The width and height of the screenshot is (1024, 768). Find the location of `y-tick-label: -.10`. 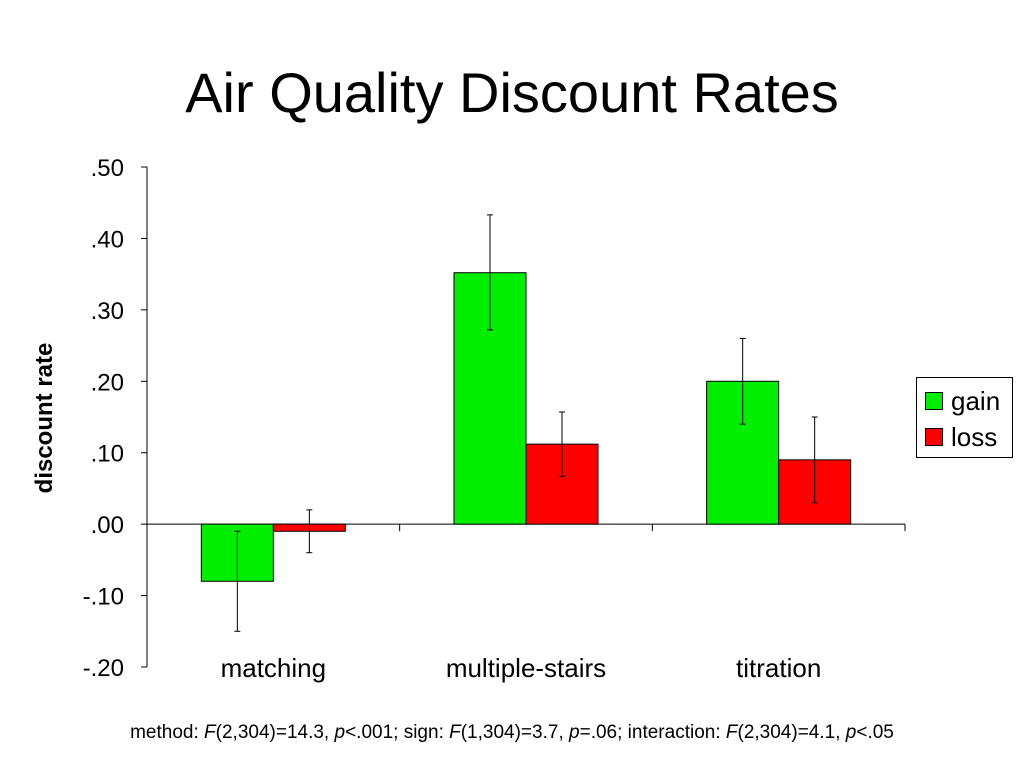

y-tick-label: -.10 is located at coordinates (103, 597).